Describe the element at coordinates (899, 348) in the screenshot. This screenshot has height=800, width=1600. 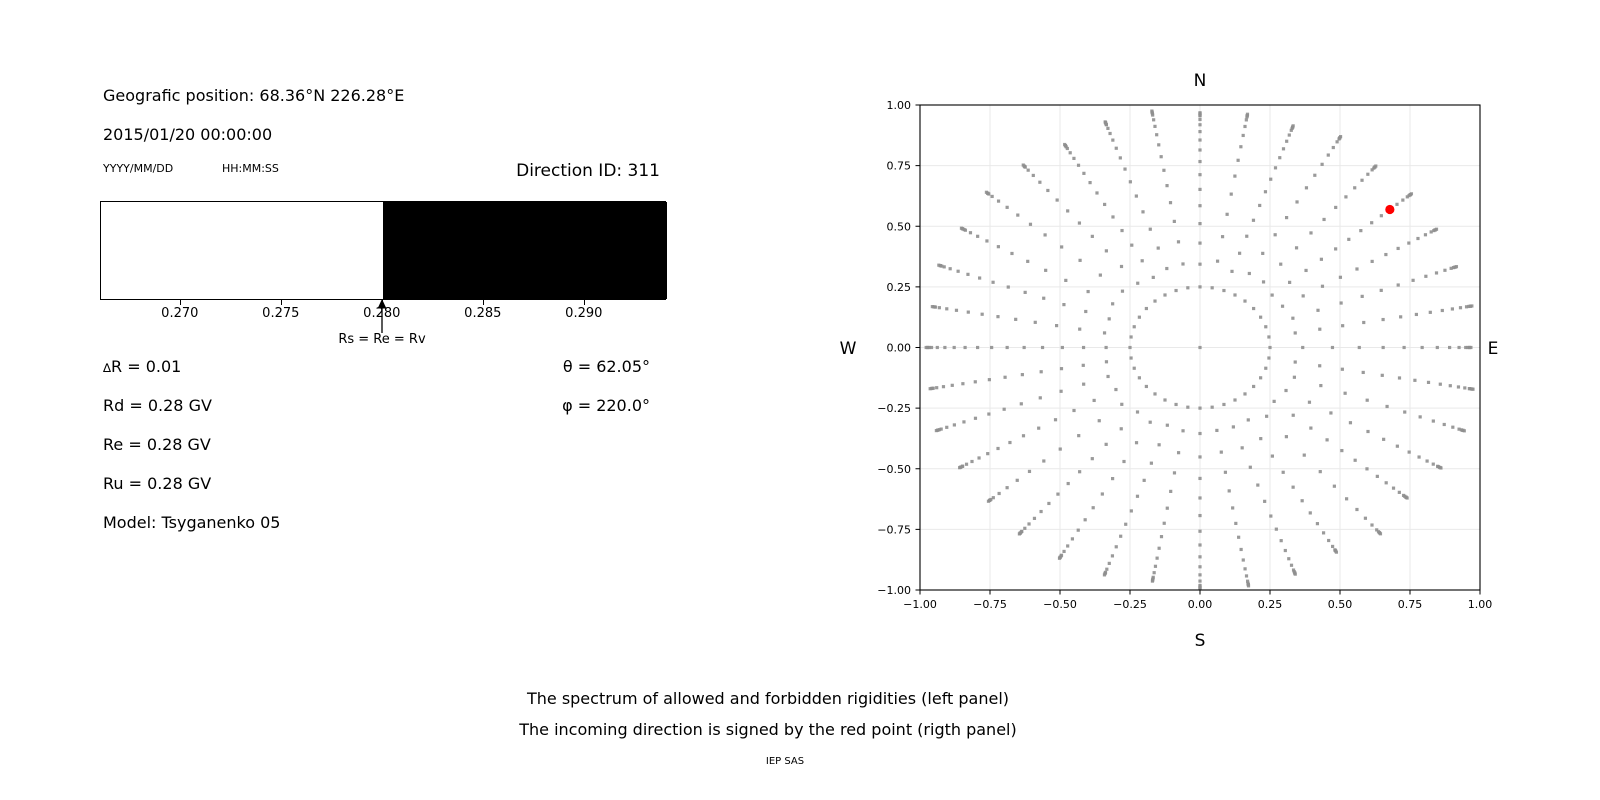
I see `y-tick-label: 0.00` at that location.